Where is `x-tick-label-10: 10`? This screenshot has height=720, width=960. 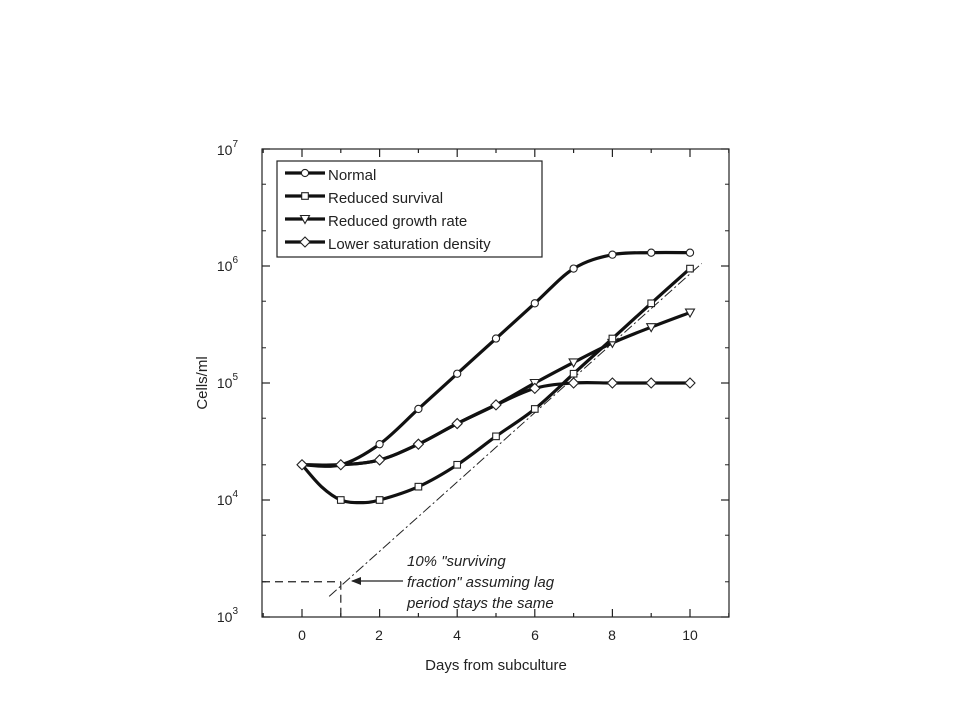
x-tick-label-10: 10 is located at coordinates (690, 635).